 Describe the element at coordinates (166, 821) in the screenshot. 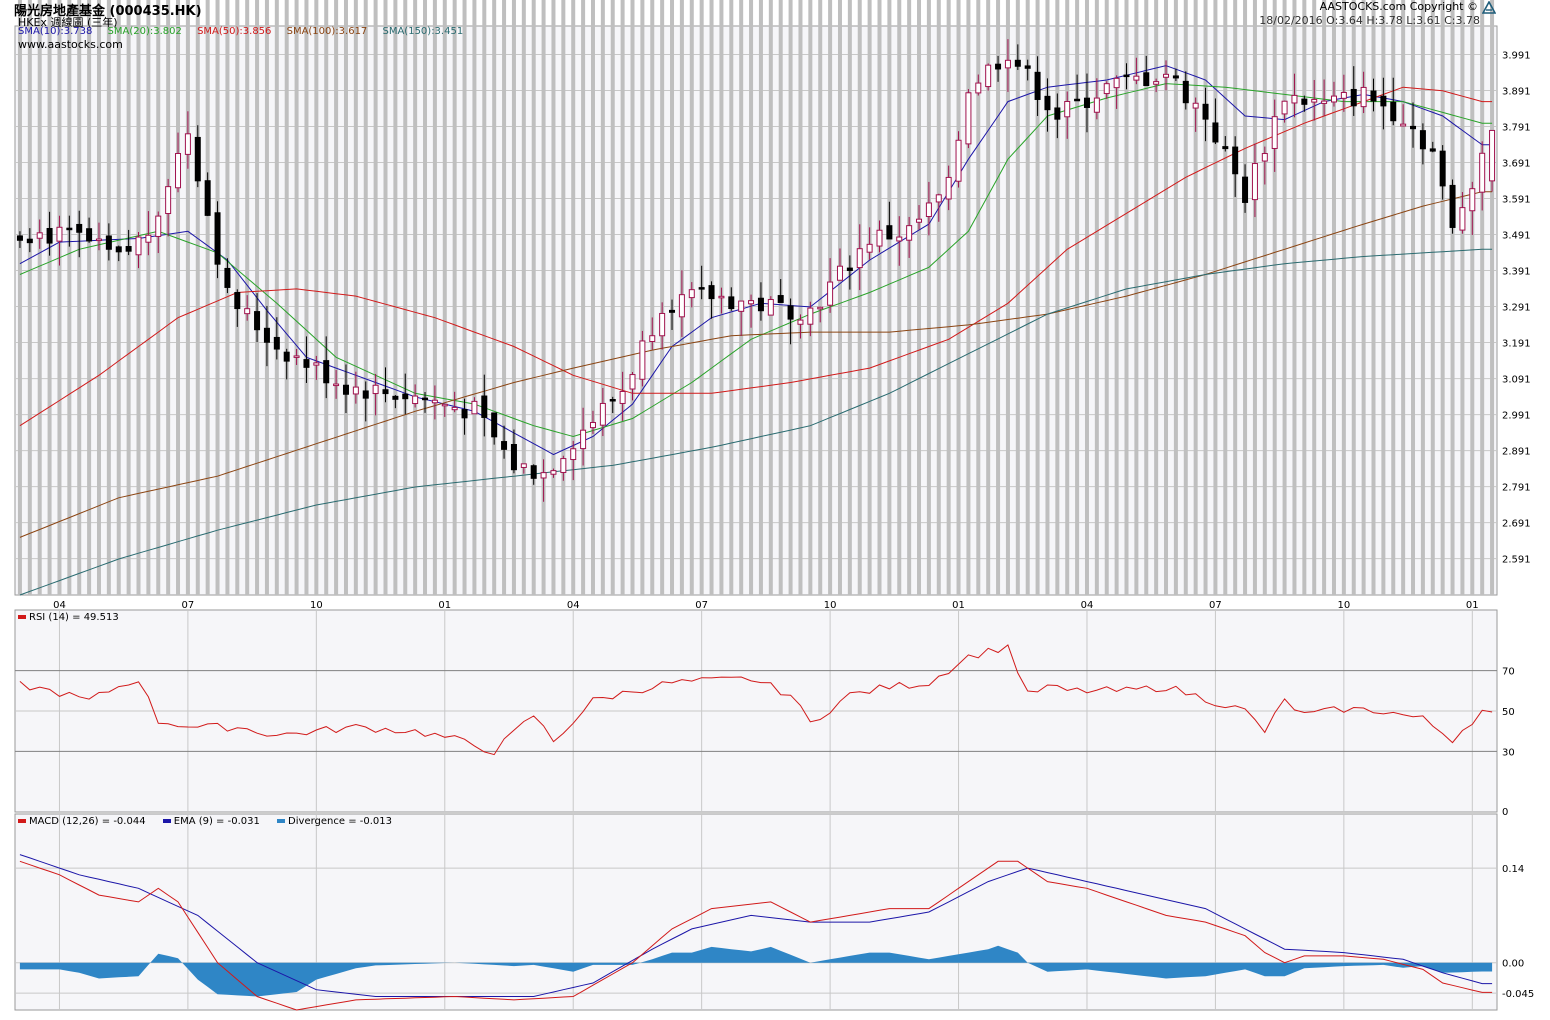

I see `ema-swatch` at that location.